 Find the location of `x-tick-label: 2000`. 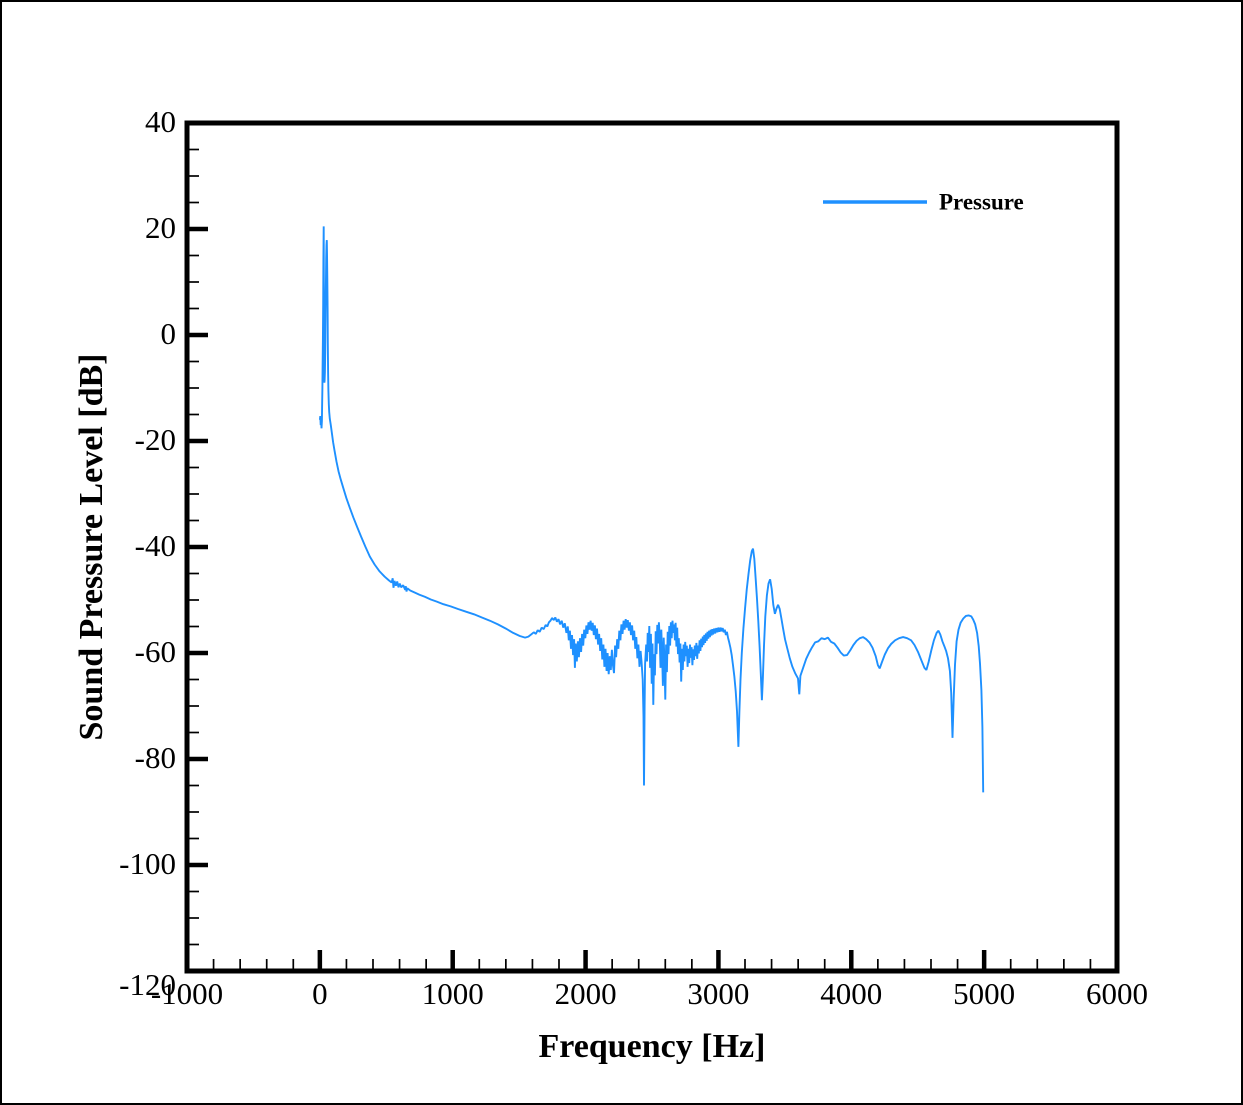

x-tick-label: 2000 is located at coordinates (585, 993).